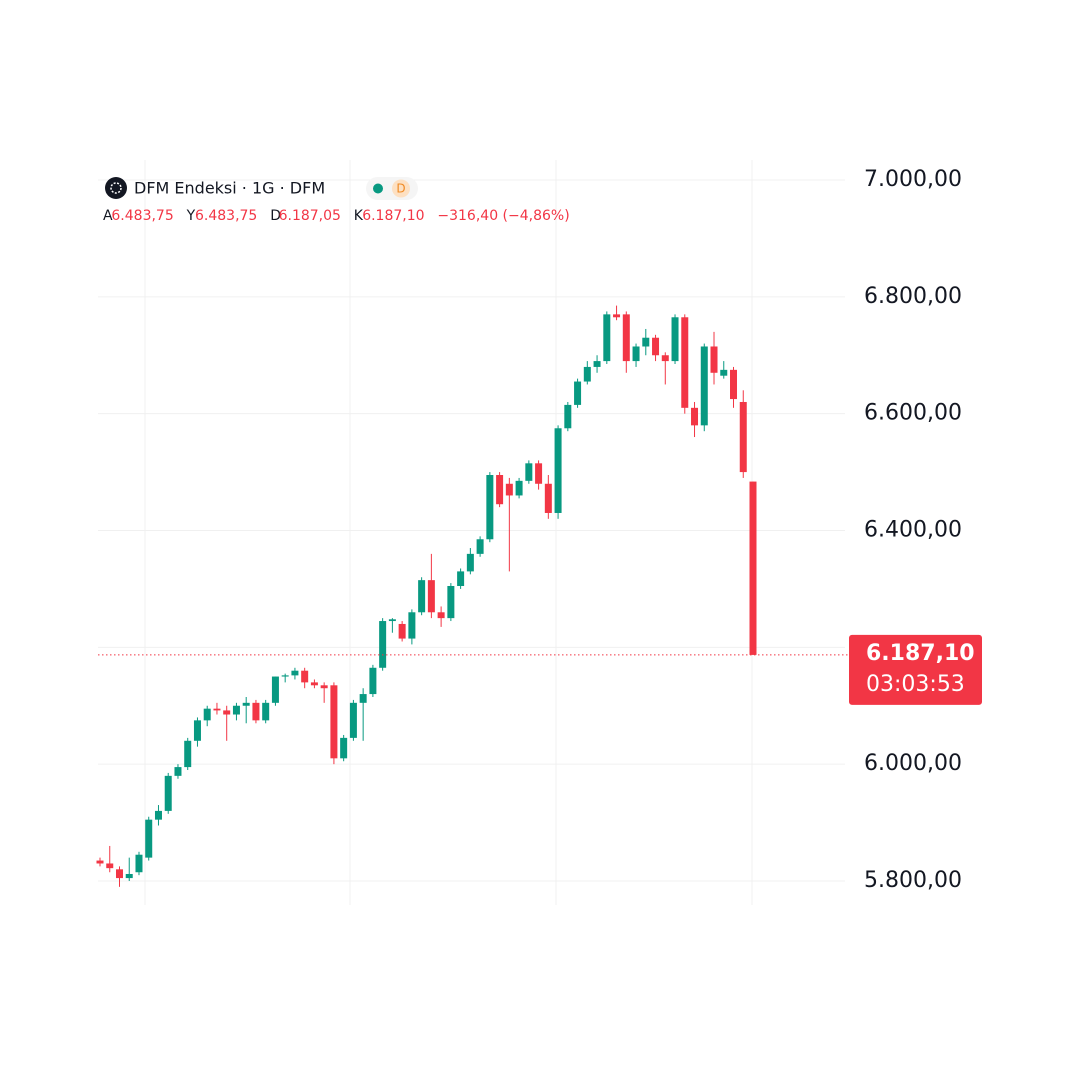 This screenshot has height=1080, width=1080. What do you see at coordinates (503, 216) in the screenshot?
I see `ohlc-change: −316,40 (−4,86%)` at bounding box center [503, 216].